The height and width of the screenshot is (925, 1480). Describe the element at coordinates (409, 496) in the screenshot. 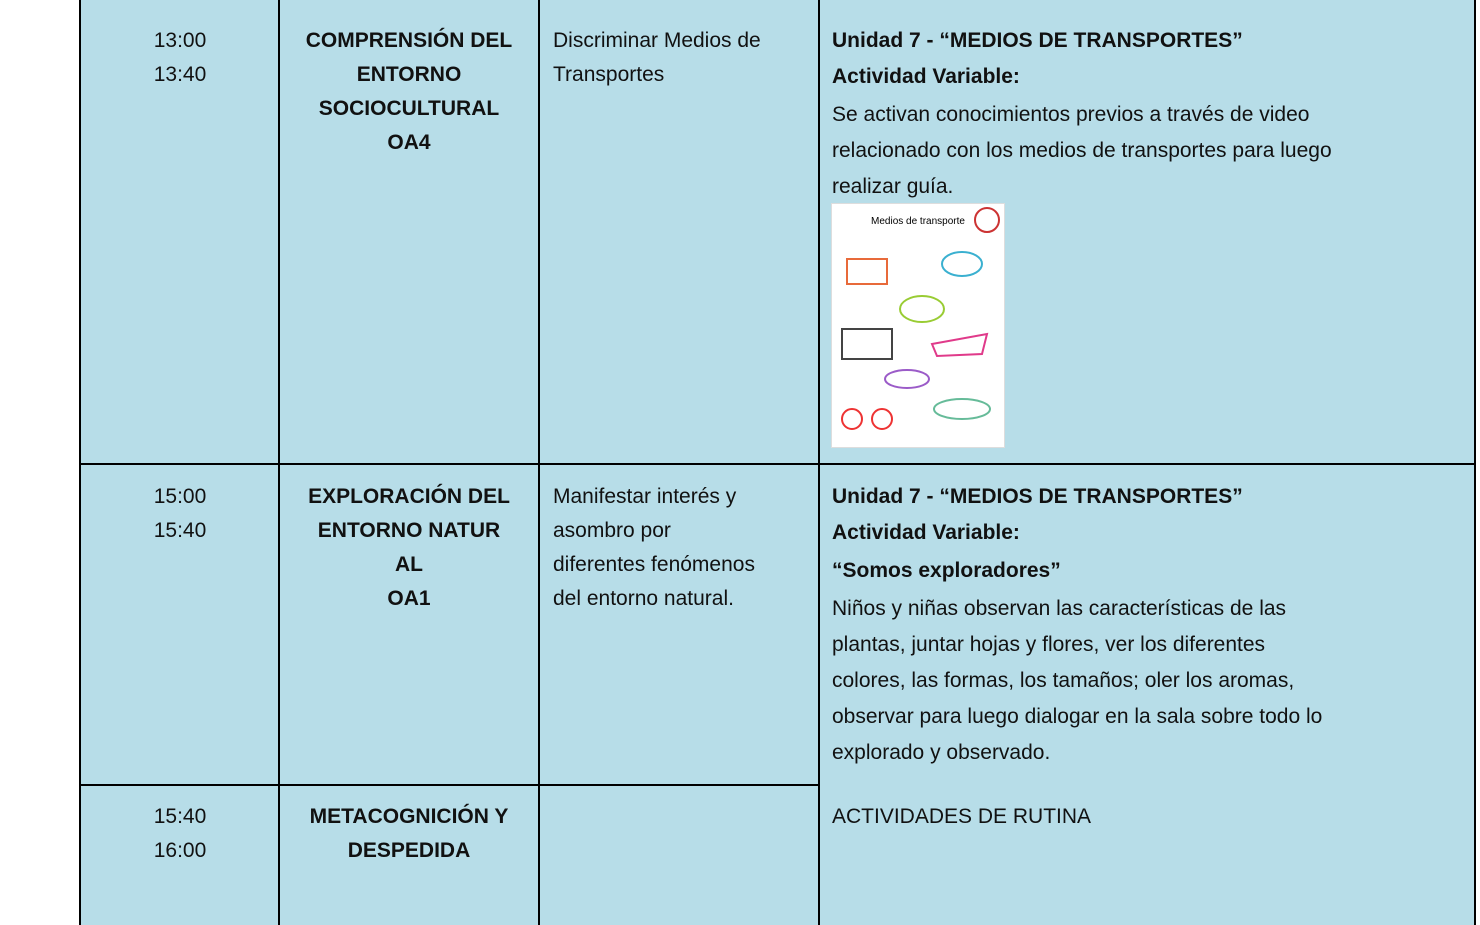

I see `subject: EXPLORACIÓN DEL` at that location.